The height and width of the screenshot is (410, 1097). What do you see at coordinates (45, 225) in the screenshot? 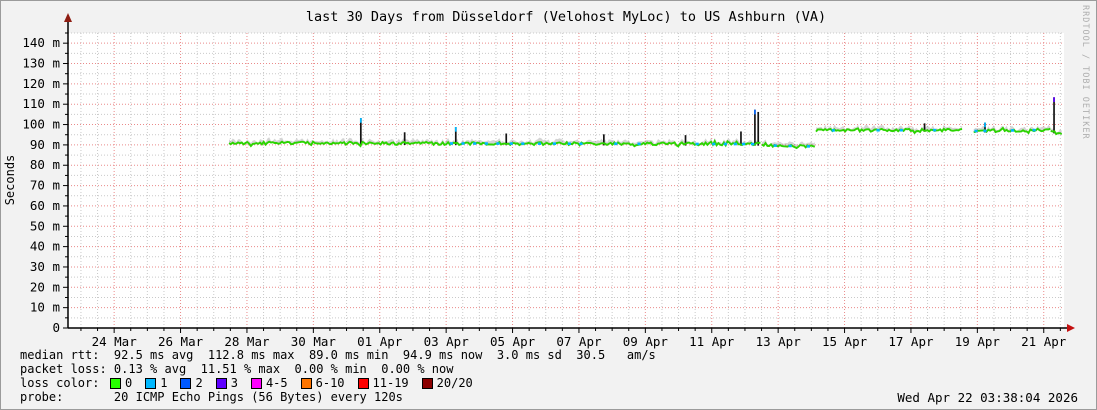
I see `y-tick-label: 50 m` at bounding box center [45, 225].